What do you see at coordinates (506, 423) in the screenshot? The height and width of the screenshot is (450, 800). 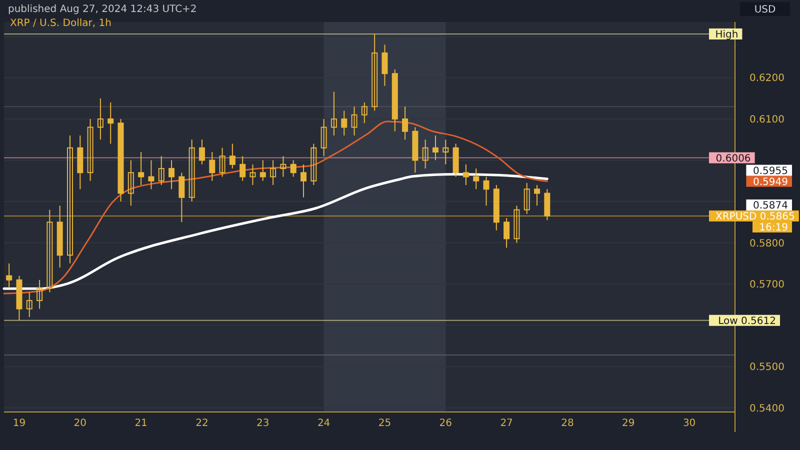 I see `x-tick-label: 27` at bounding box center [506, 423].